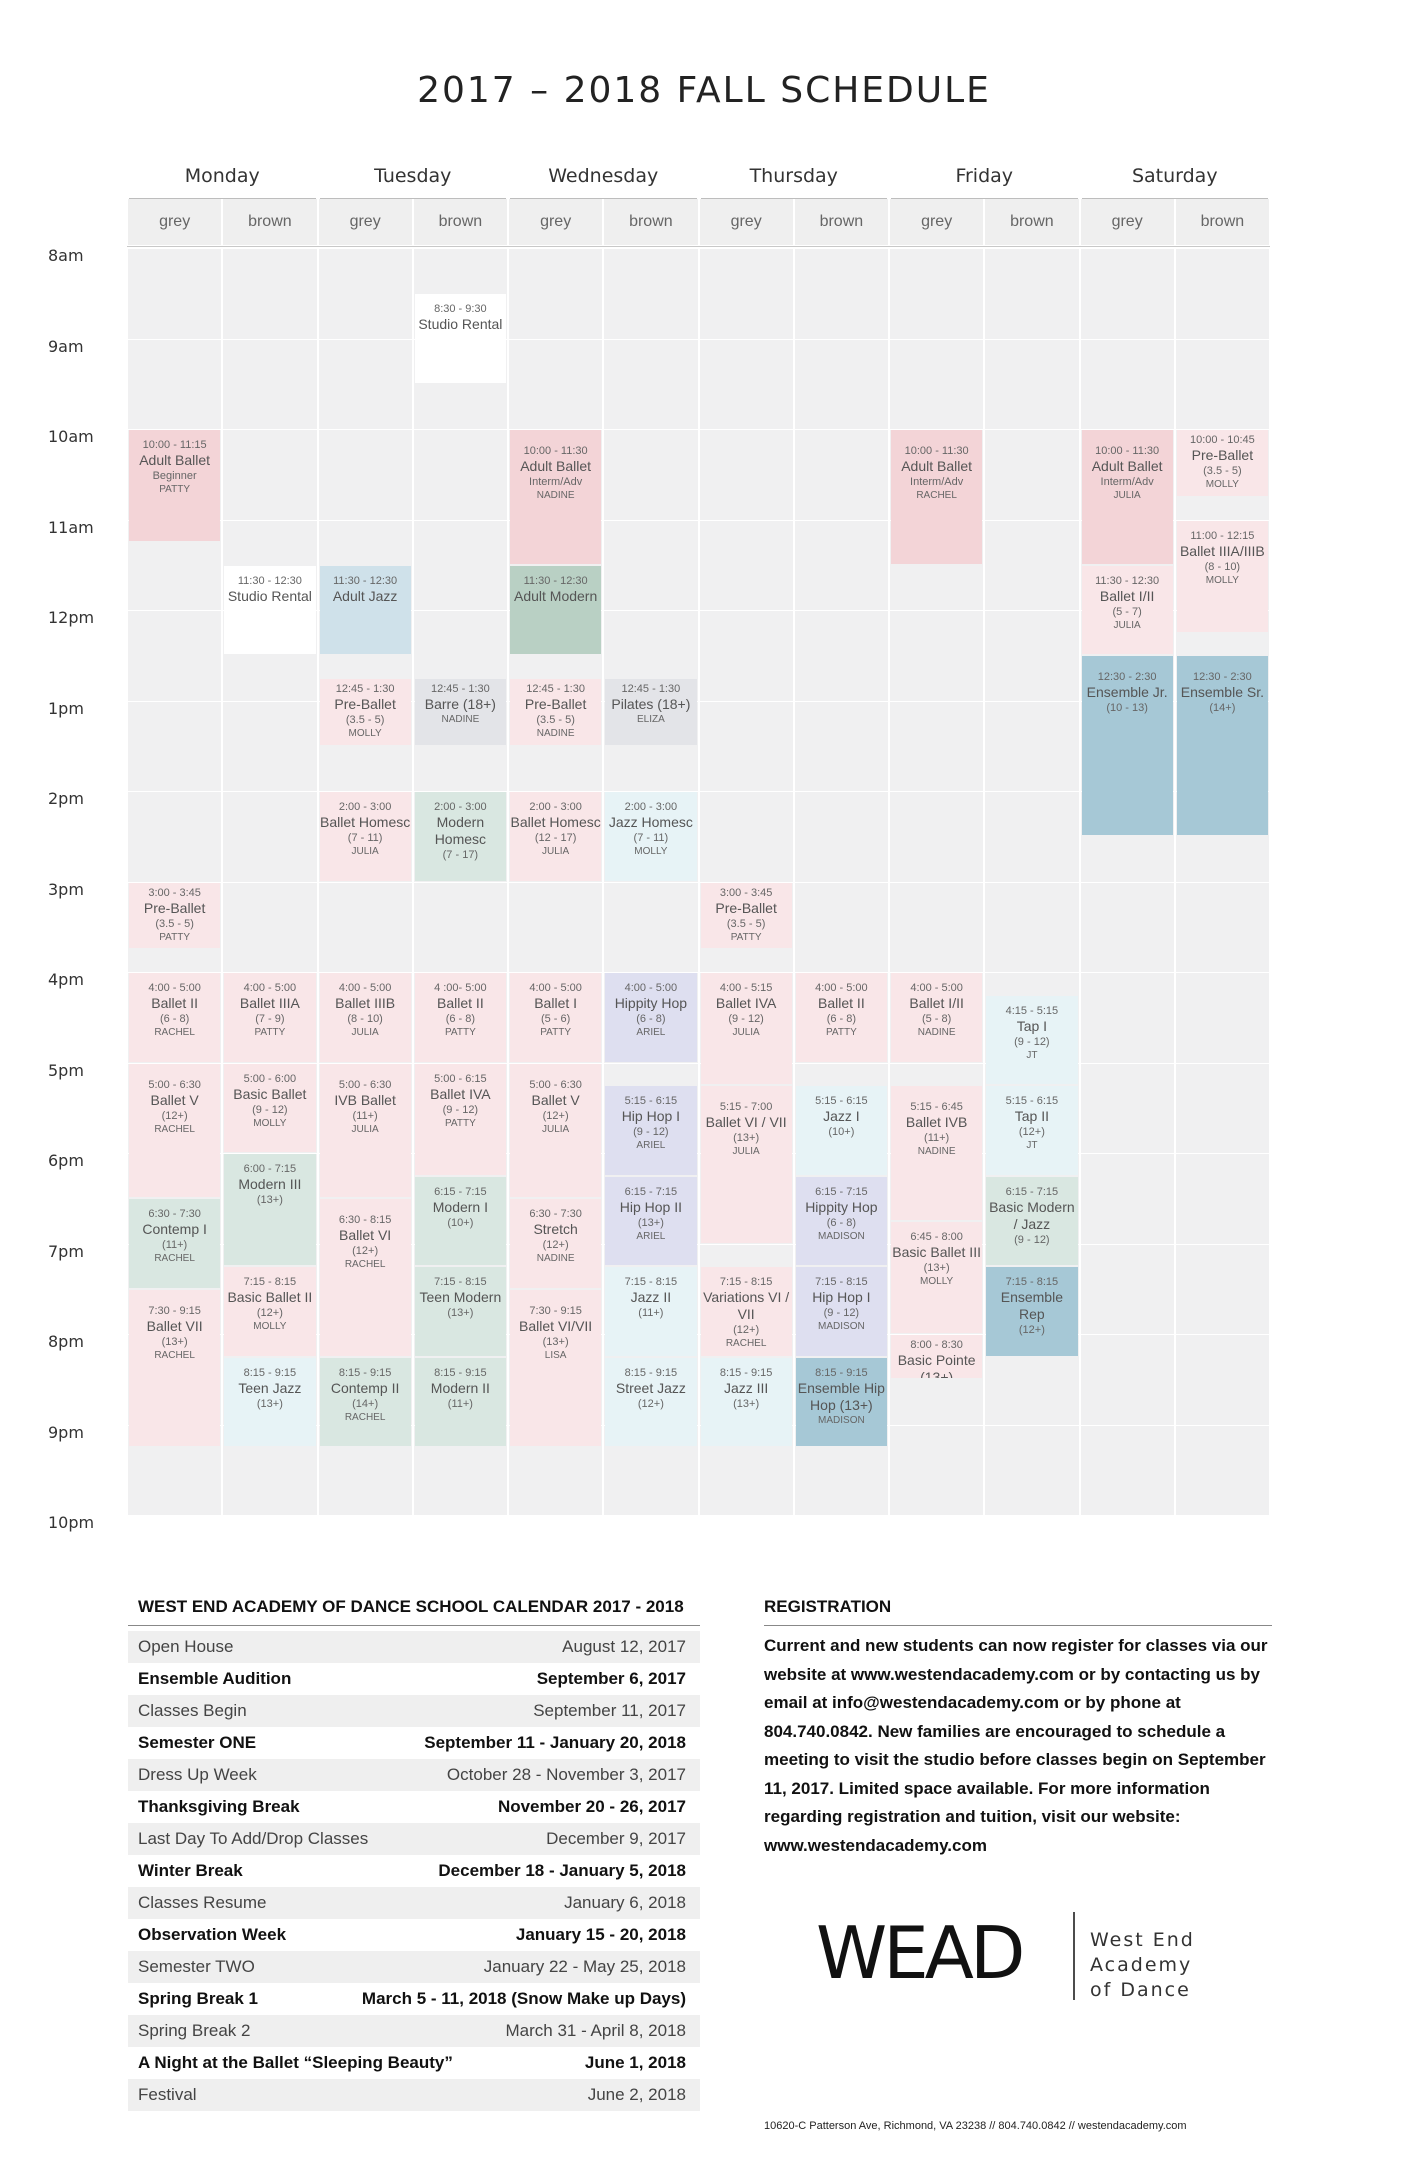 Image resolution: width=1408 pixels, height=2176 pixels. I want to click on class-block: 5:00 - 6:00 Basic Ballet (9 - 12) MOLLY, so click(270, 1107).